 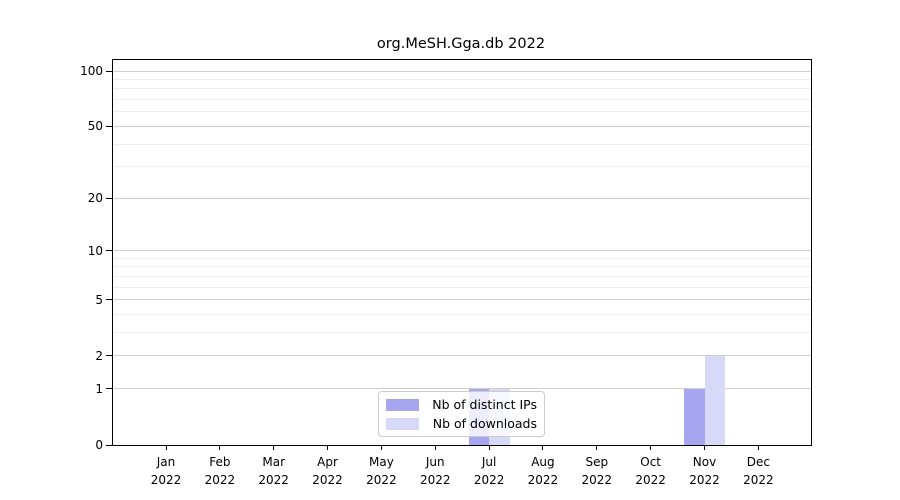 What do you see at coordinates (461, 414) in the screenshot?
I see `legend: Nb of distinct IPs Nb of downloads` at bounding box center [461, 414].